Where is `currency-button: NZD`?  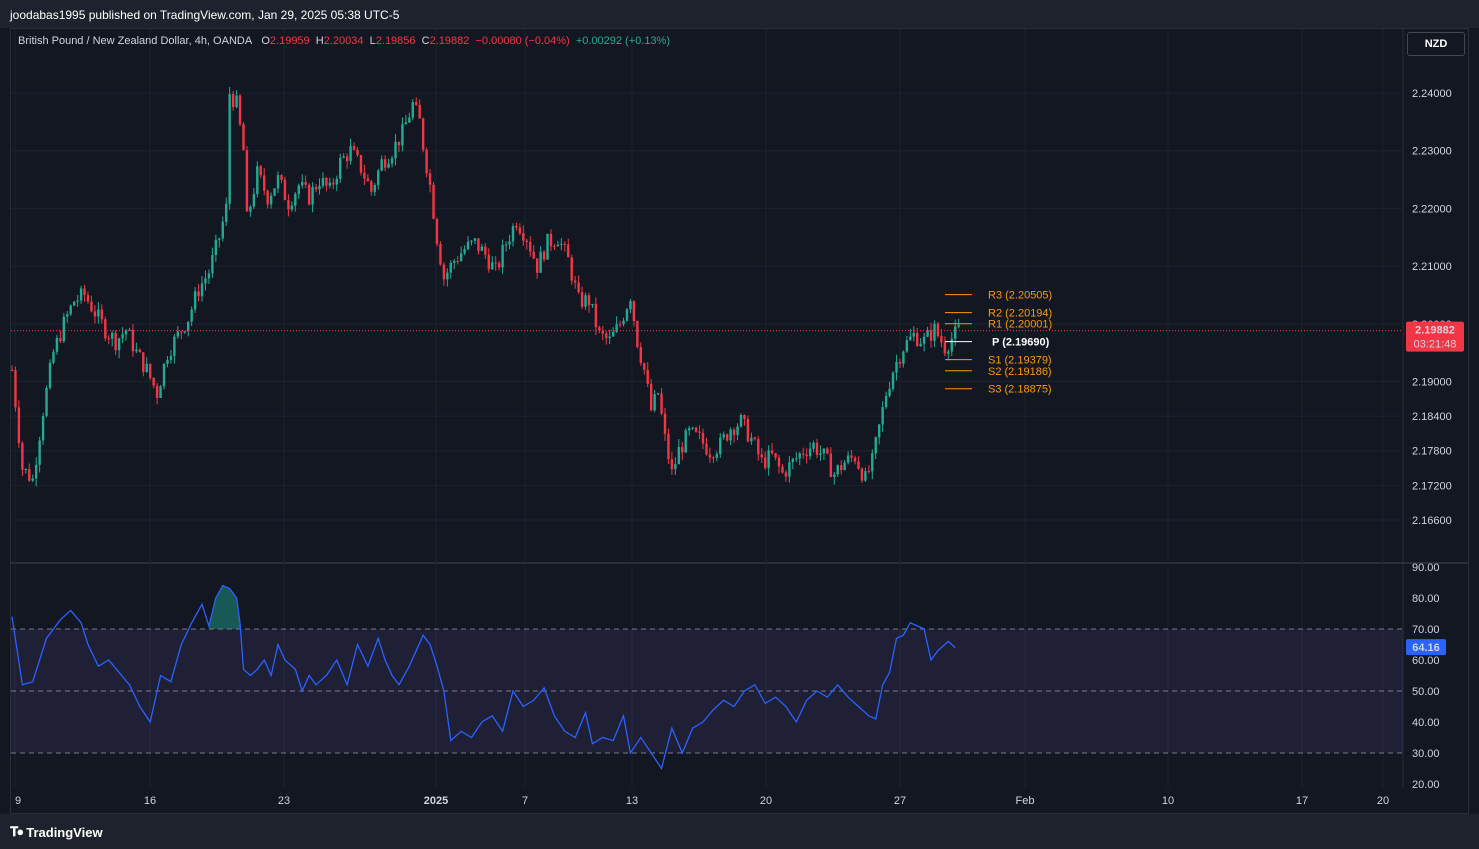 currency-button: NZD is located at coordinates (1436, 44).